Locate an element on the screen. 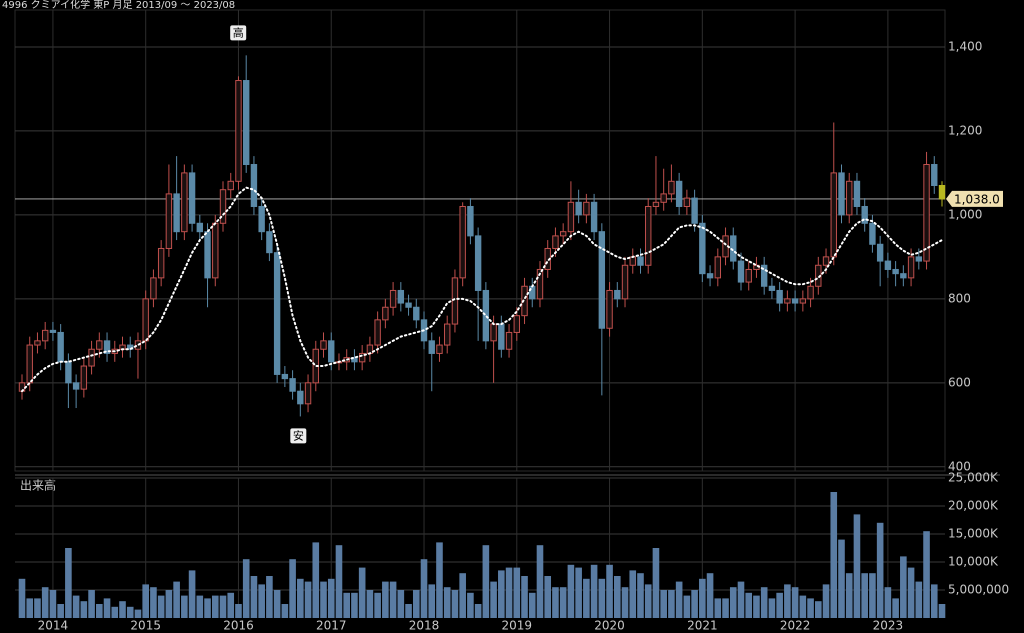 The height and width of the screenshot is (633, 1024). high-marker: 高 is located at coordinates (238, 32).